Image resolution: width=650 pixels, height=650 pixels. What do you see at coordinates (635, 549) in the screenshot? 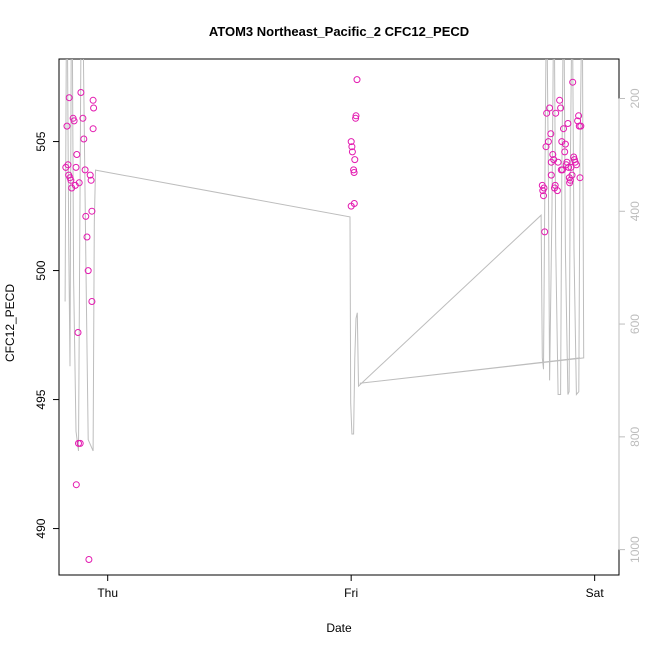
I see `right-y-tick-label: 1000` at bounding box center [635, 549].